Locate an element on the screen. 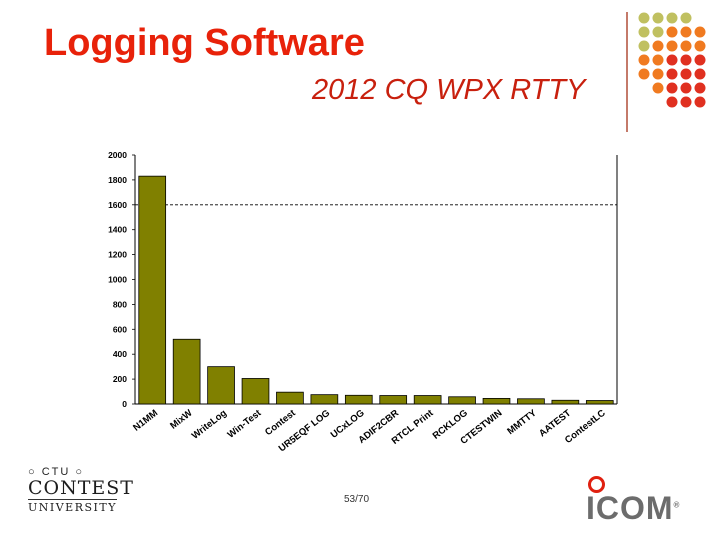  icom-wordmark: ICOM® is located at coordinates (633, 508).